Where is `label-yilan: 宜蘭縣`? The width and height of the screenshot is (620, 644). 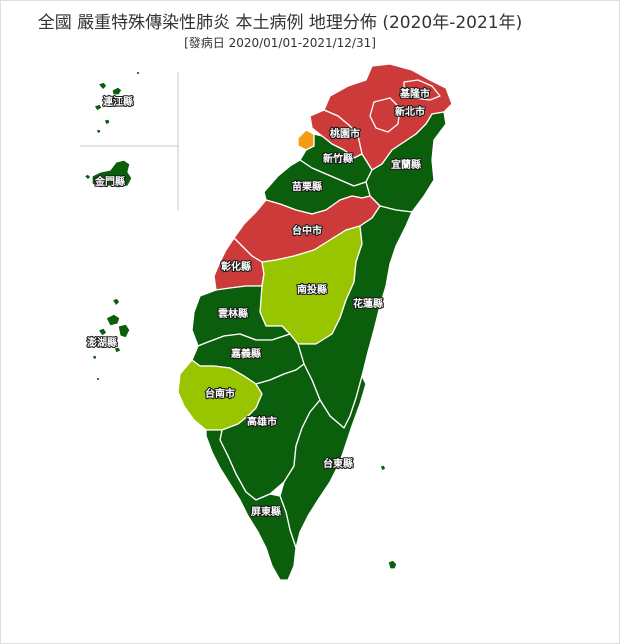 label-yilan: 宜蘭縣 is located at coordinates (406, 164).